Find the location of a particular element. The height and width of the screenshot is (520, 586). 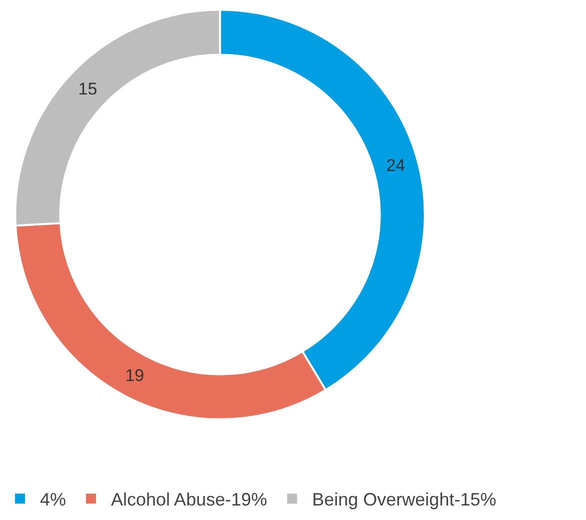

data-label: 24 is located at coordinates (396, 166).